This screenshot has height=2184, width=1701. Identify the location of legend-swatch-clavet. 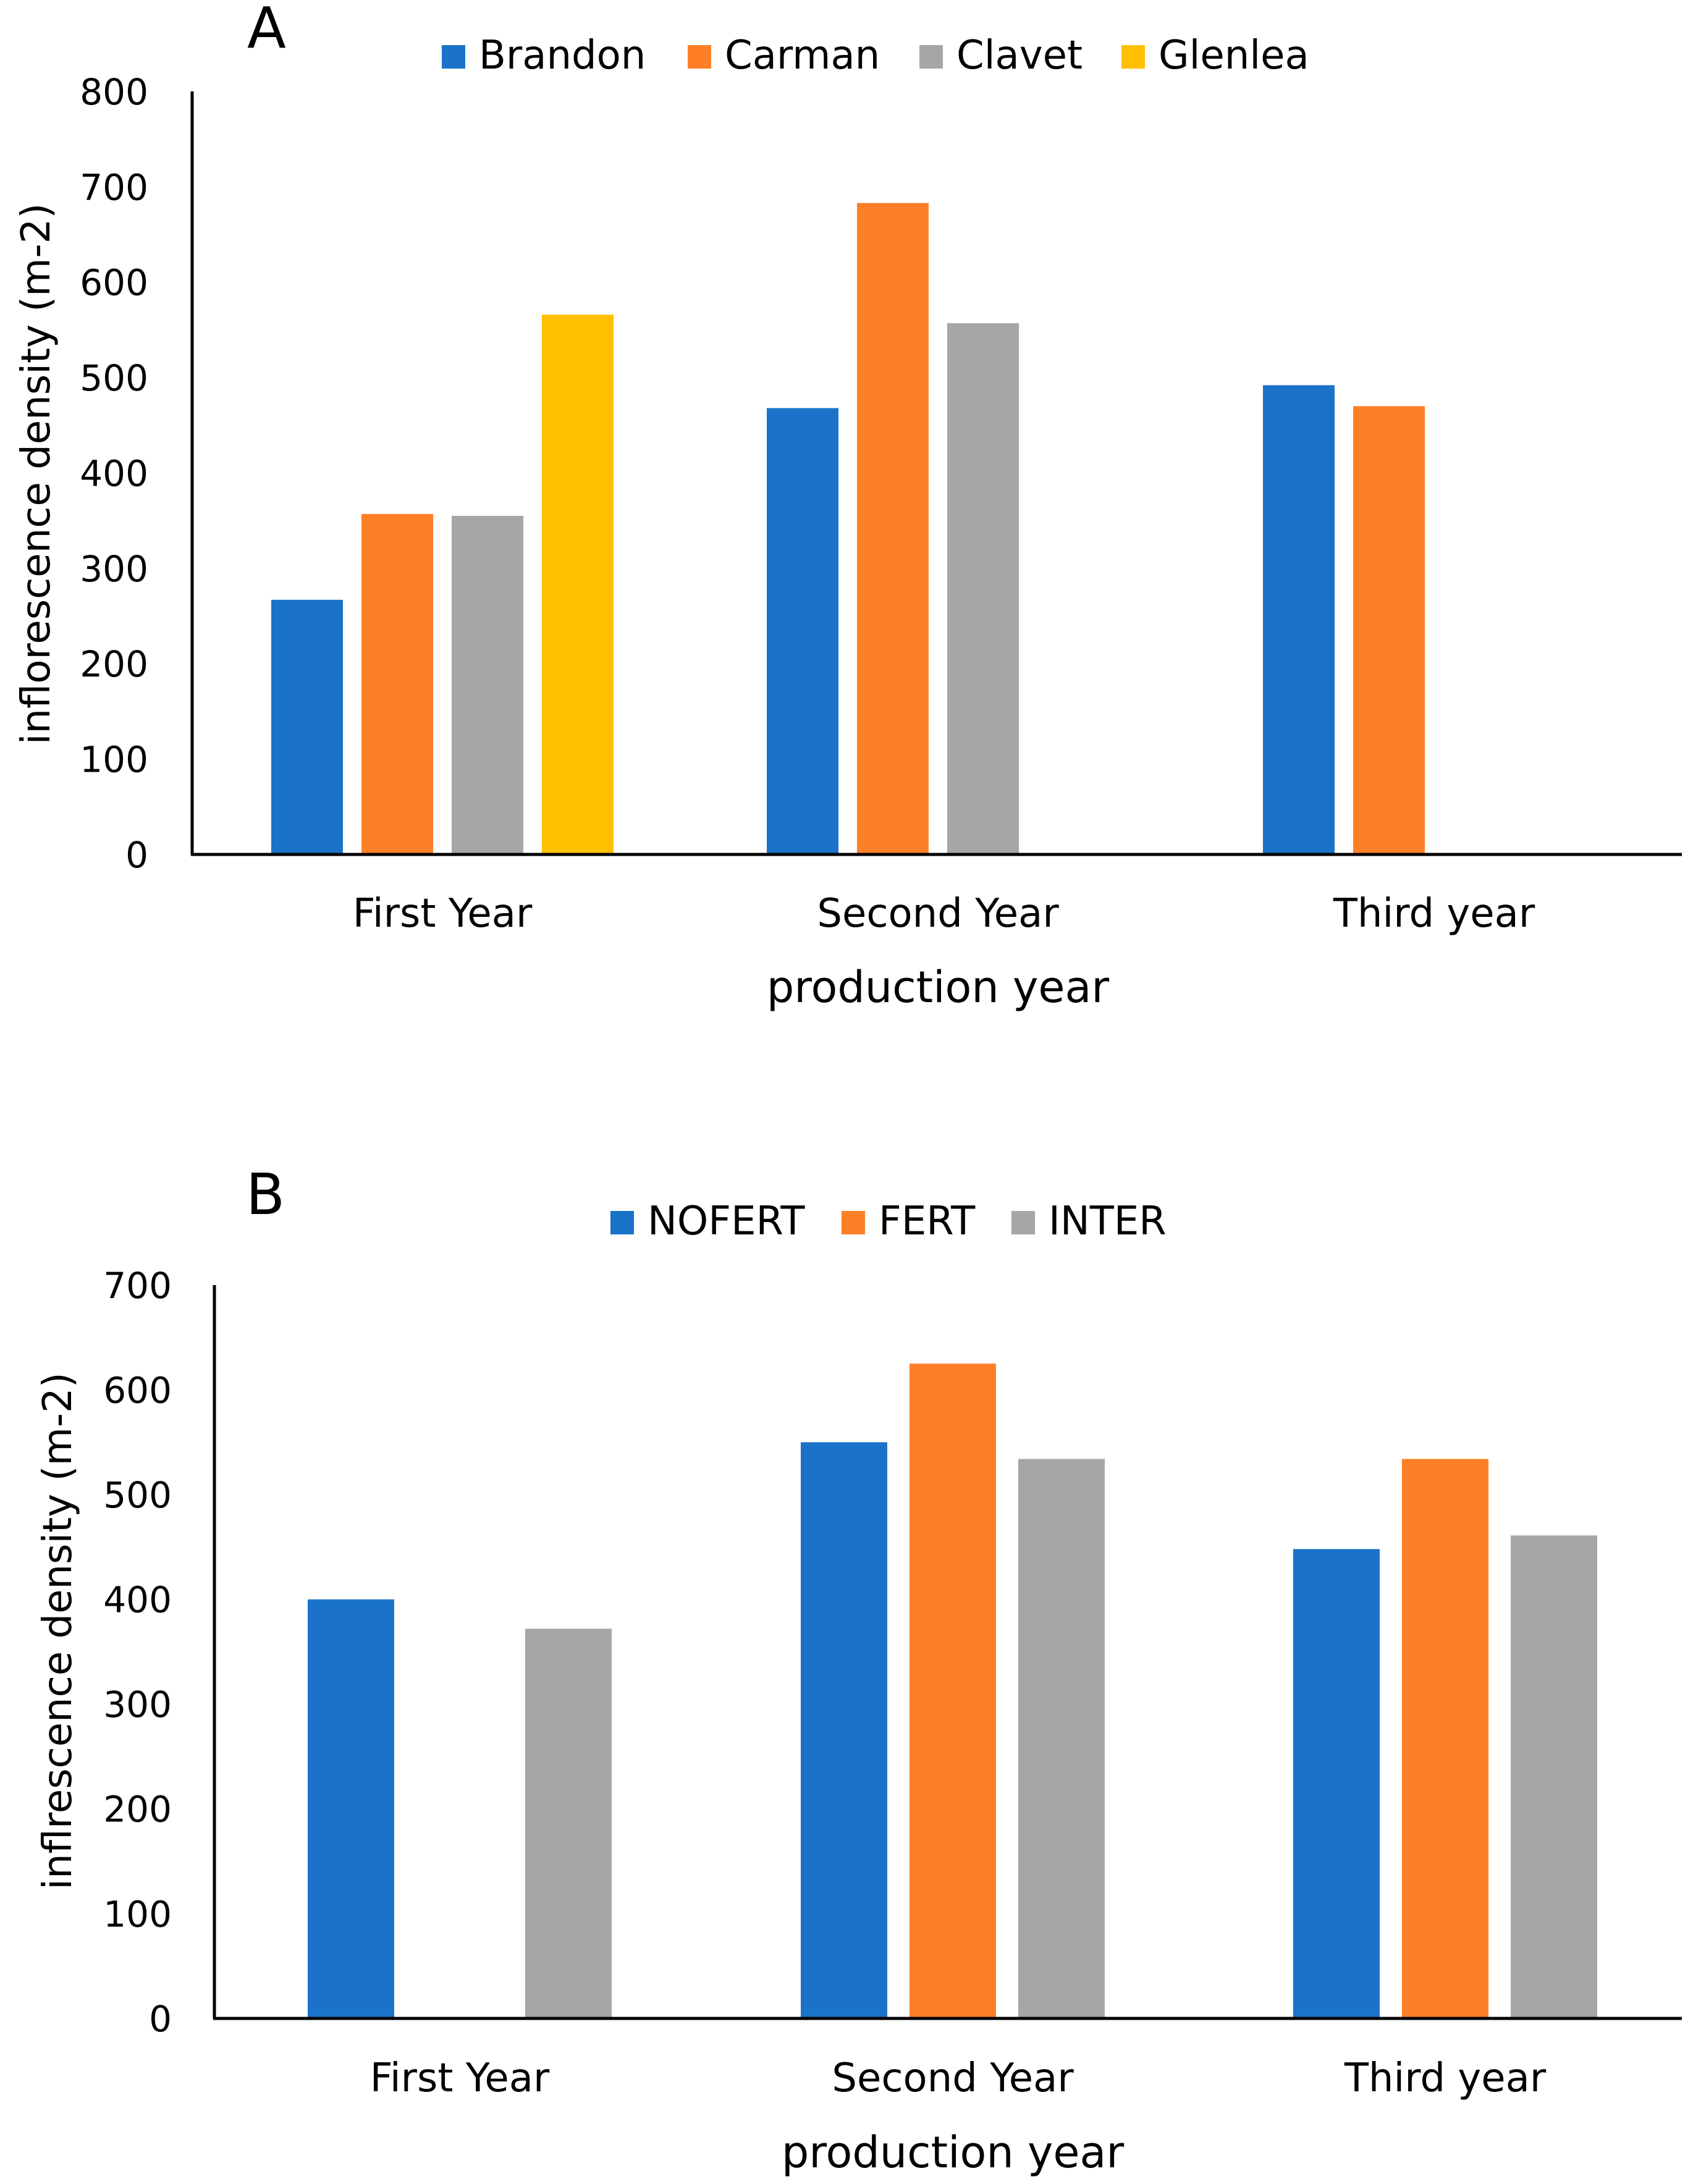
(931, 57).